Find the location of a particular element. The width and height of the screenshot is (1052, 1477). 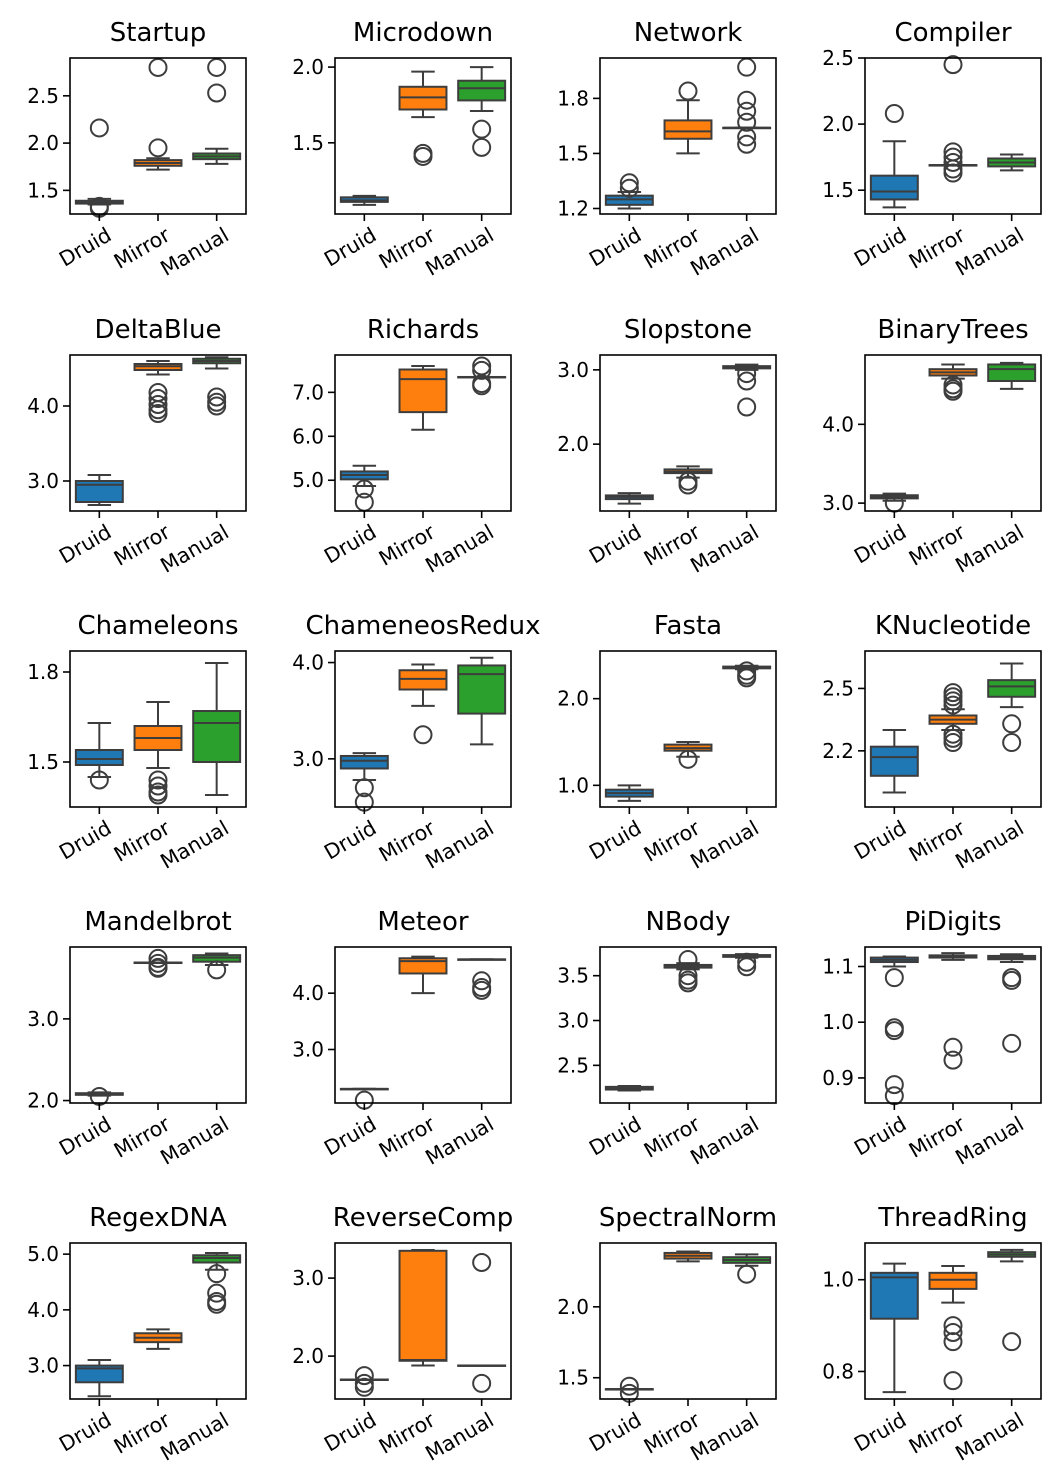

plot-frame is located at coordinates (688, 729).